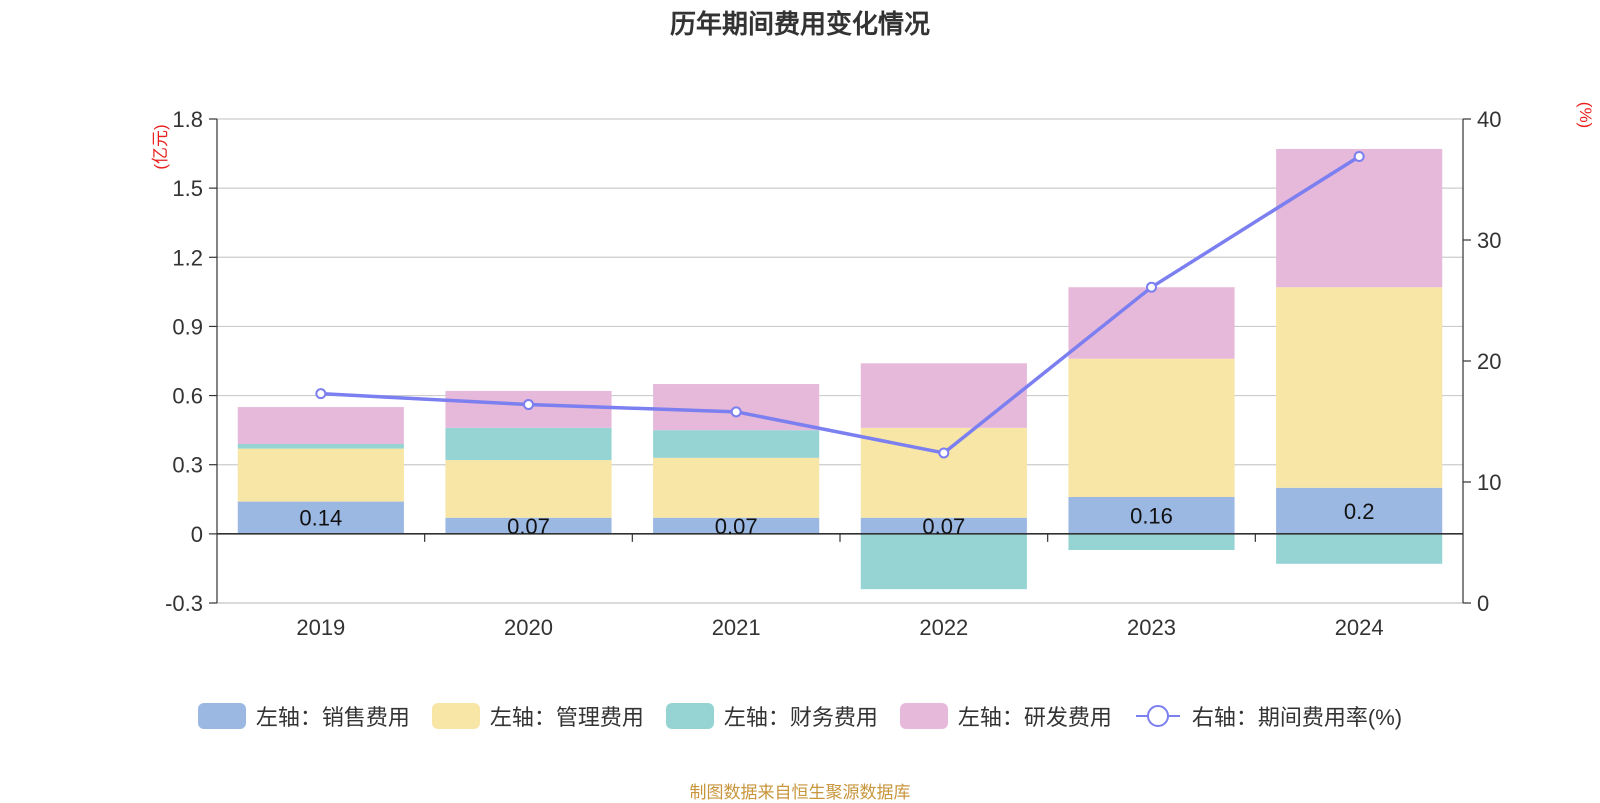 The height and width of the screenshot is (803, 1600). Describe the element at coordinates (943, 627) in the screenshot. I see `x-axis-tick-label: 2022` at that location.